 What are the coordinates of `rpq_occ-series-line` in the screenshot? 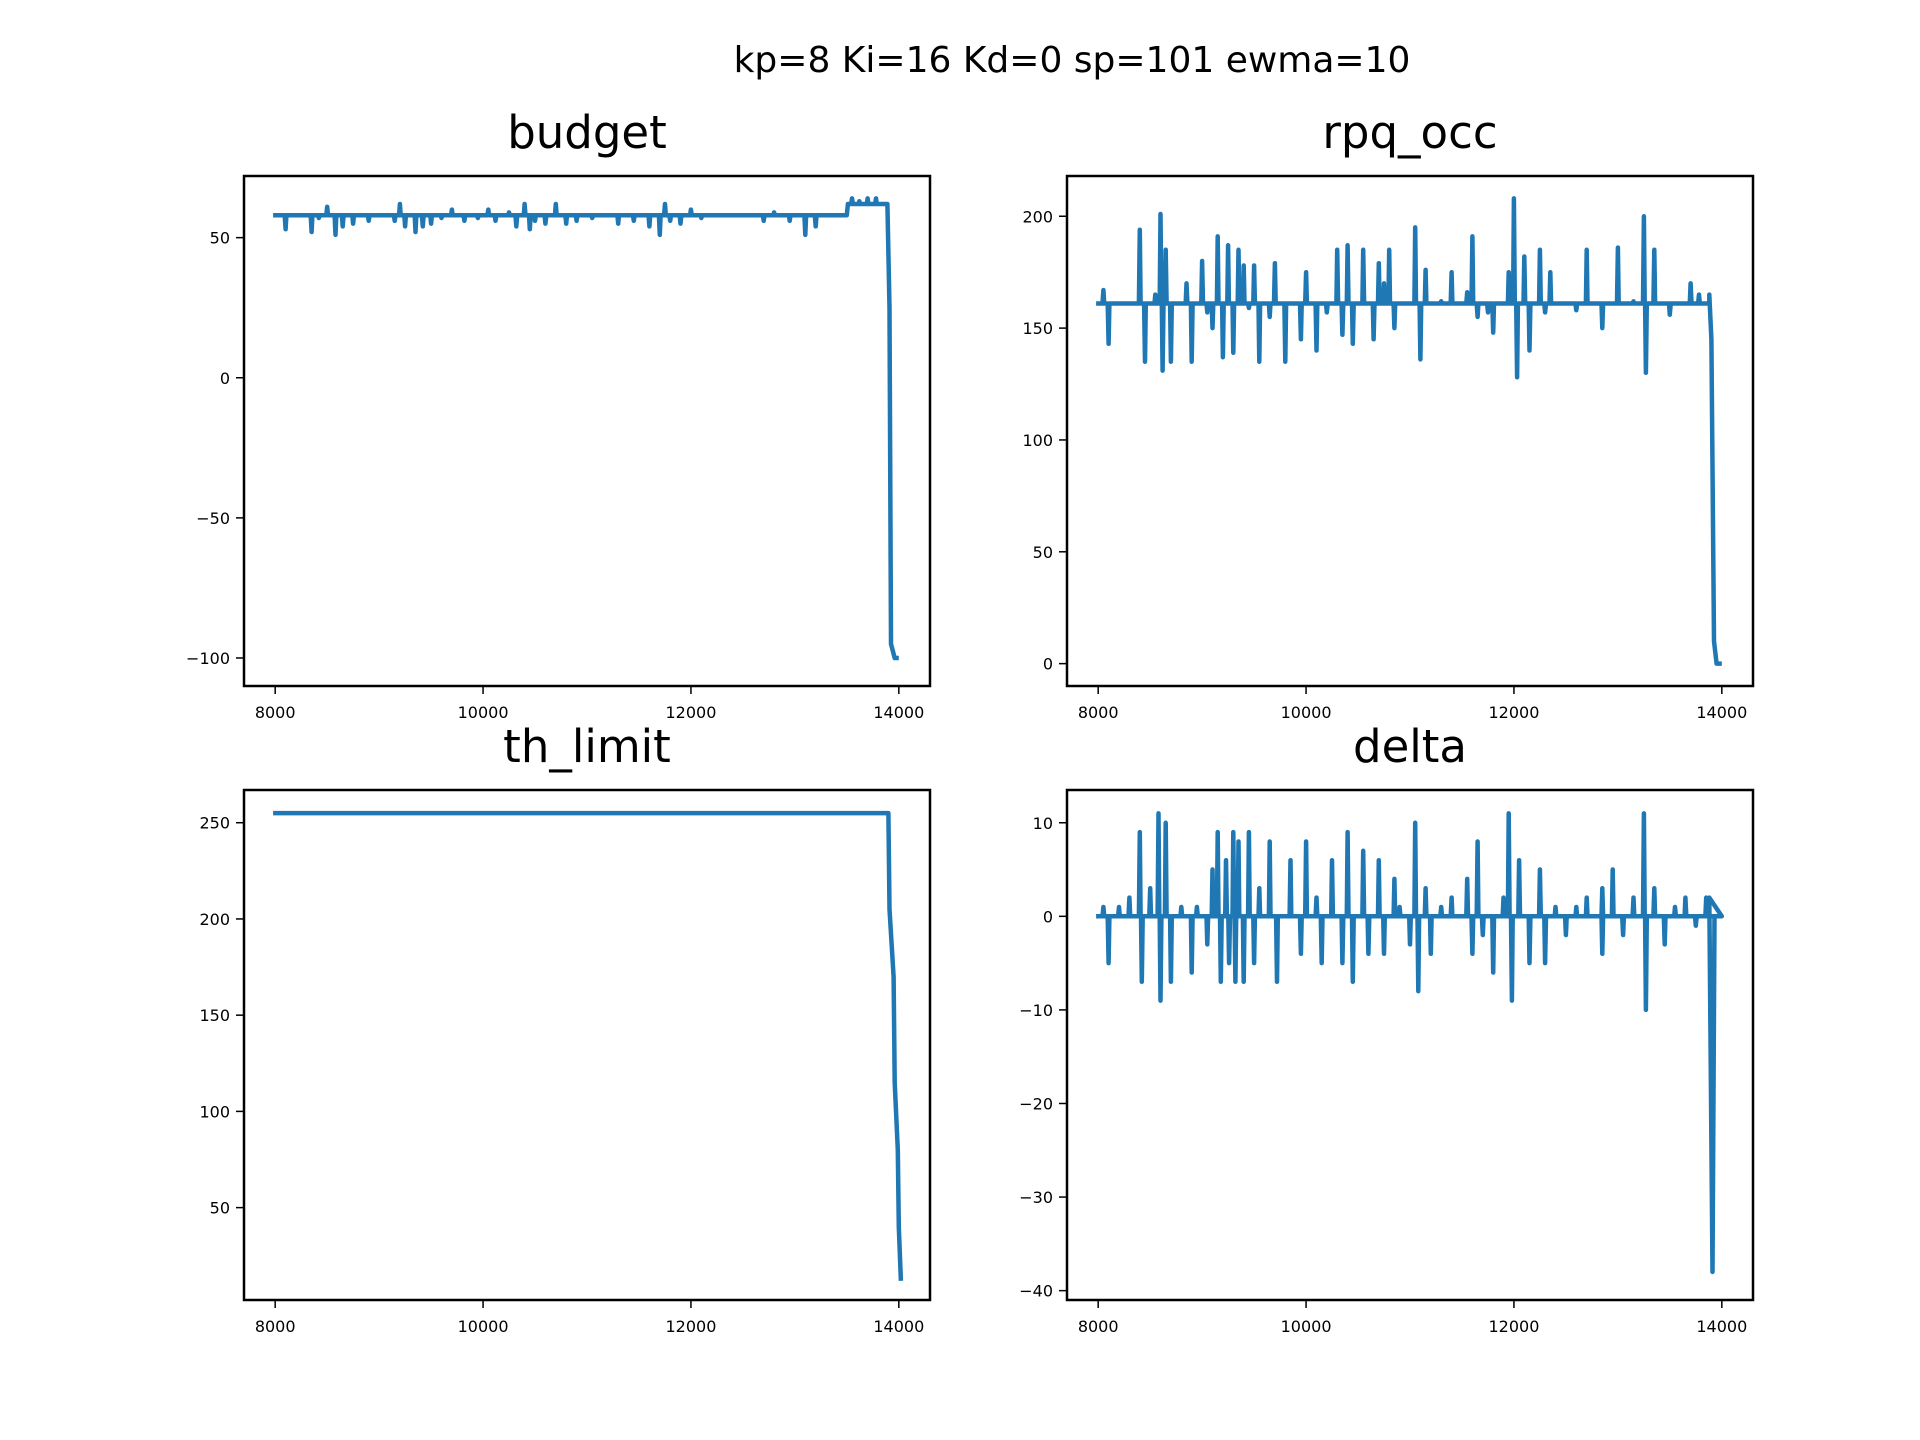 It's located at (1409, 431).